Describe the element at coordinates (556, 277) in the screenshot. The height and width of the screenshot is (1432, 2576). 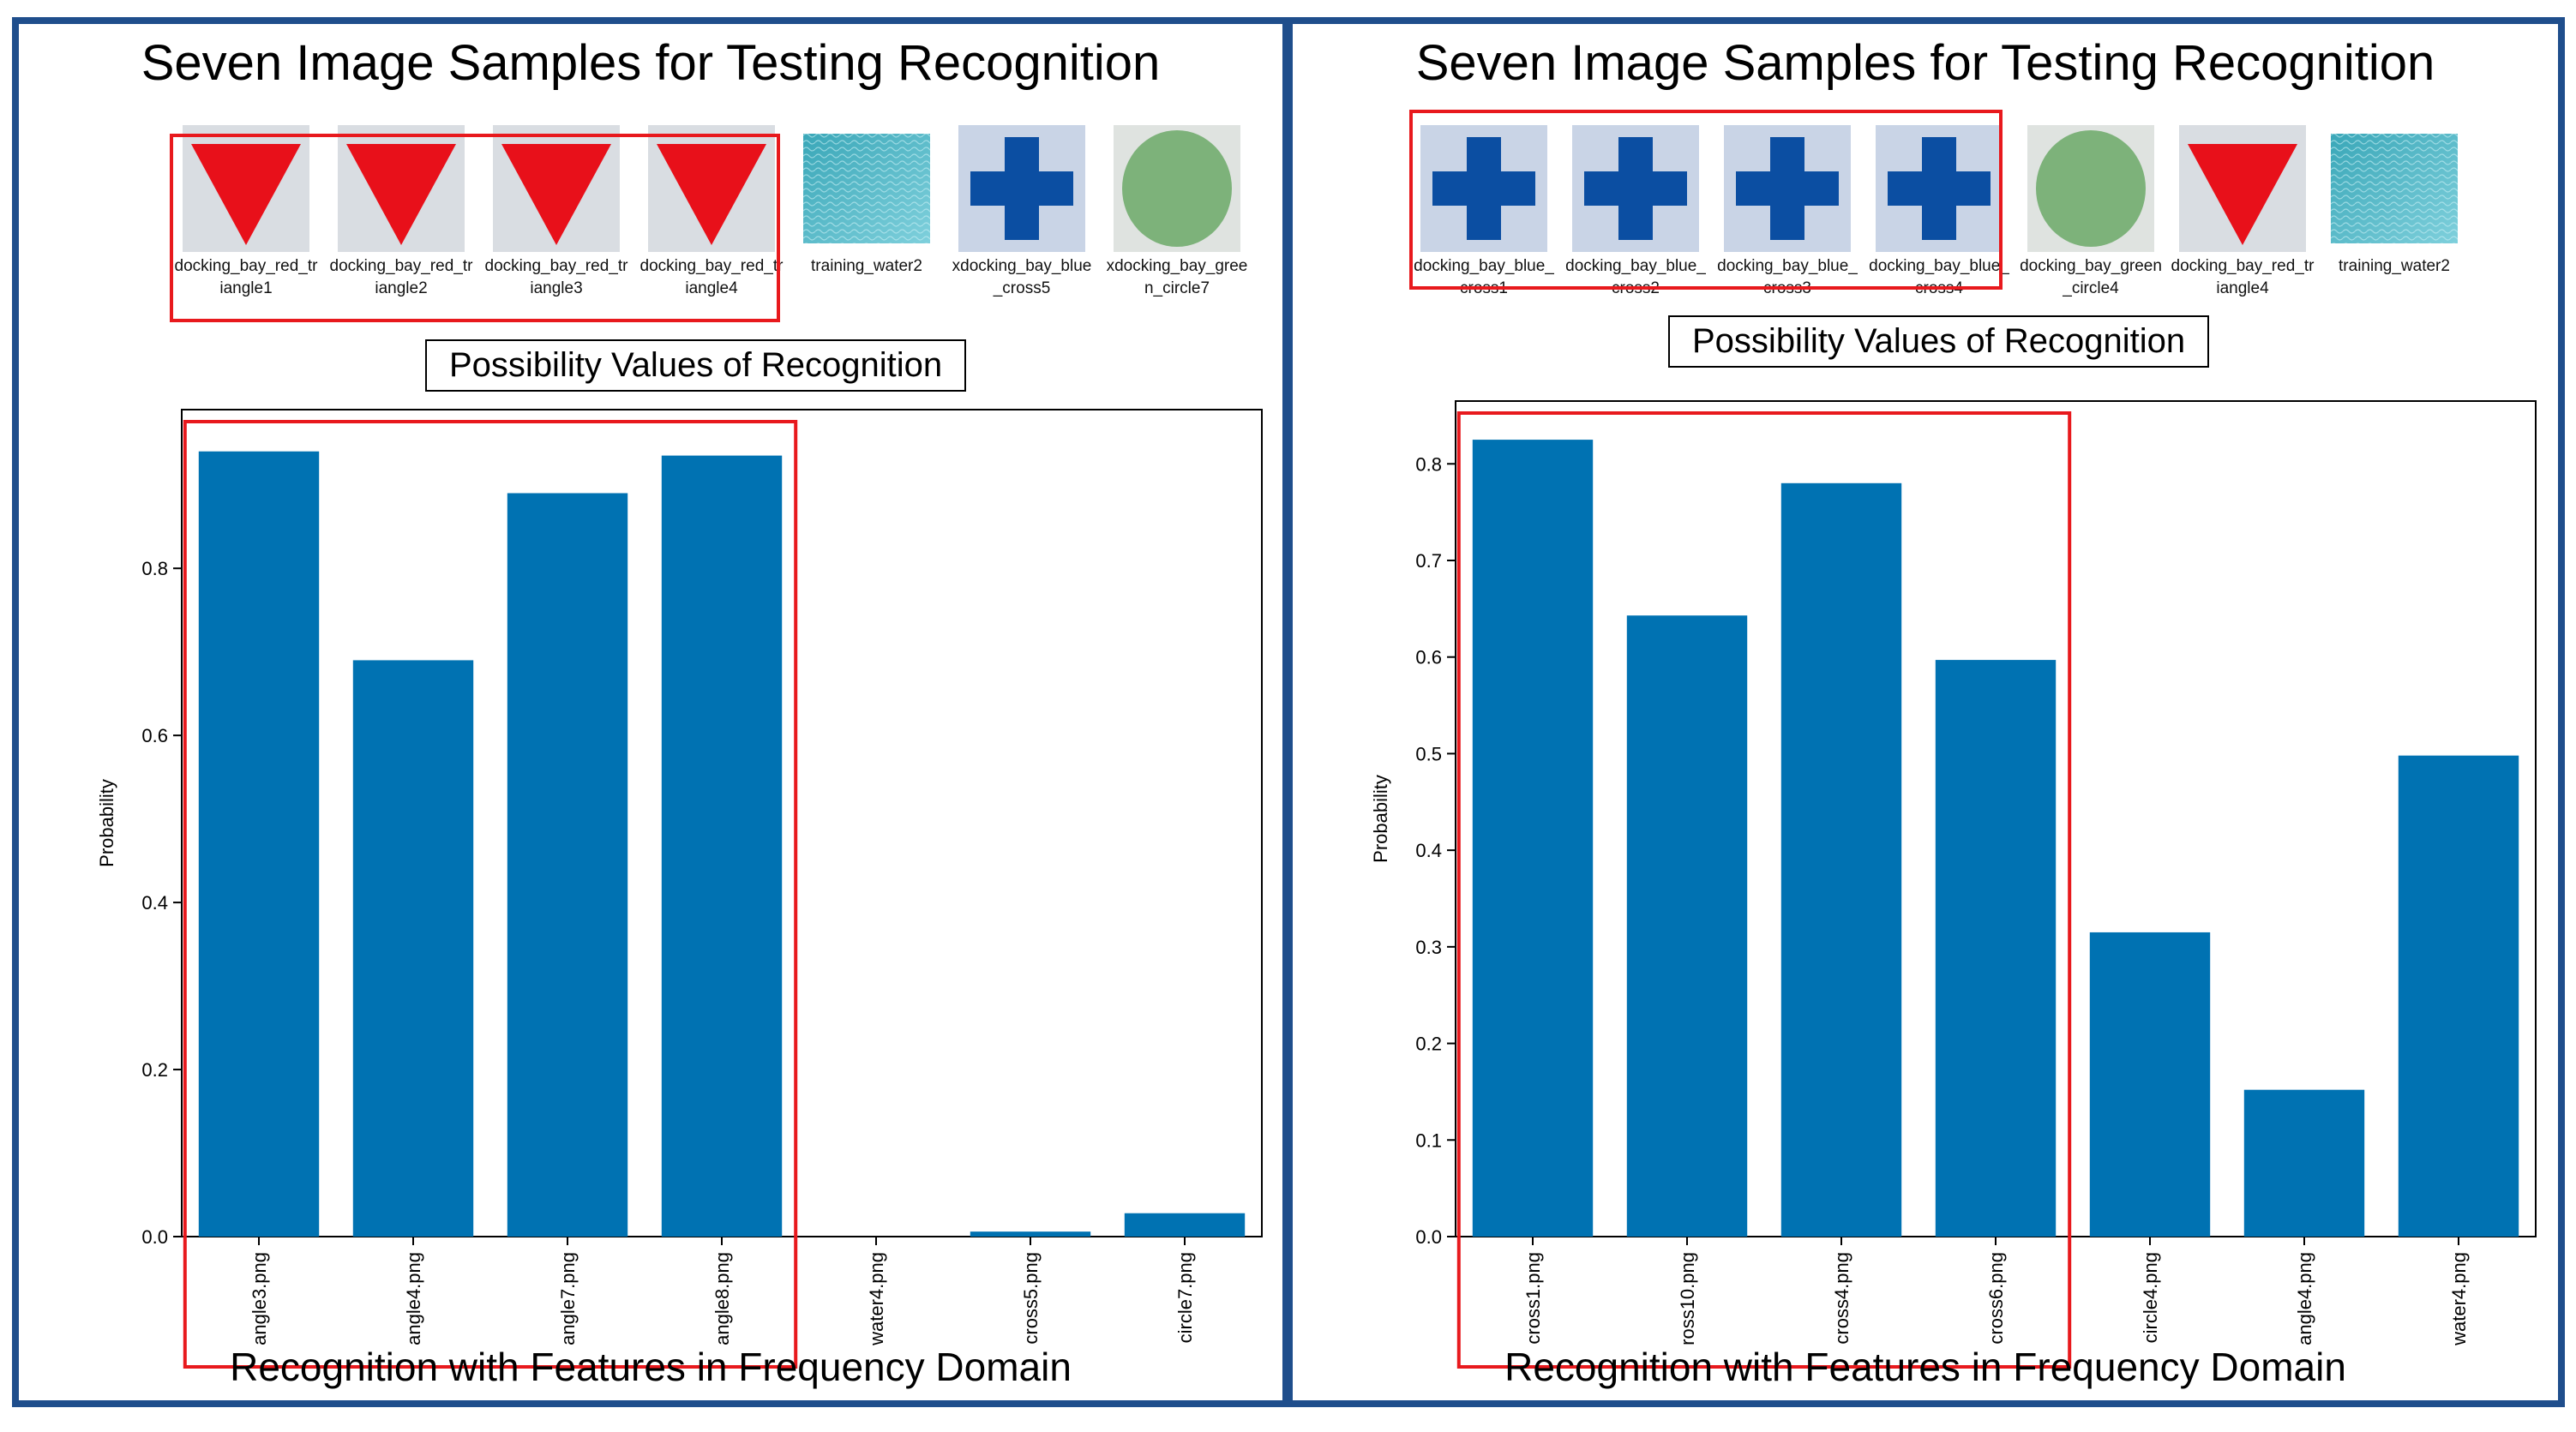
I see `sample-caption: docking_bay_red_triangle3` at that location.